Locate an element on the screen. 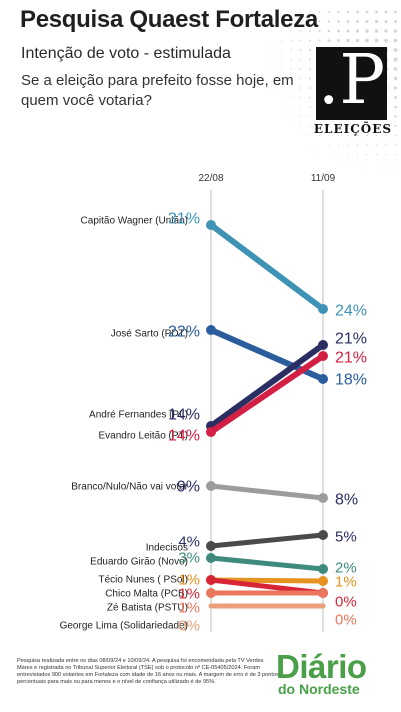 This screenshot has height=712, width=401. series-value-end: 24% is located at coordinates (351, 311).